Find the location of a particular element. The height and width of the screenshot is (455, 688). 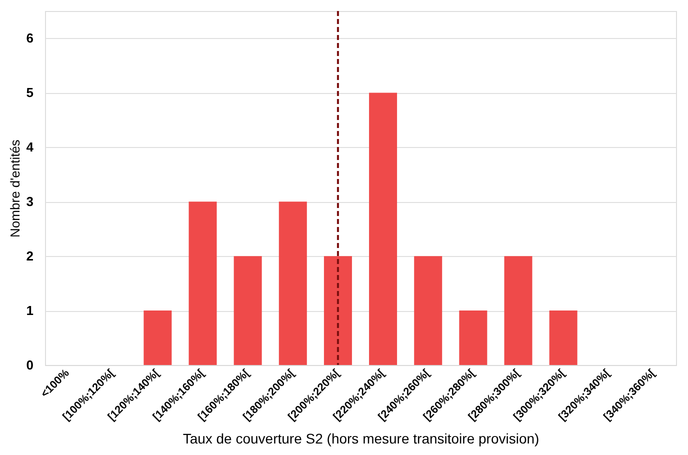

y-tick-label: 2 is located at coordinates (30, 256).